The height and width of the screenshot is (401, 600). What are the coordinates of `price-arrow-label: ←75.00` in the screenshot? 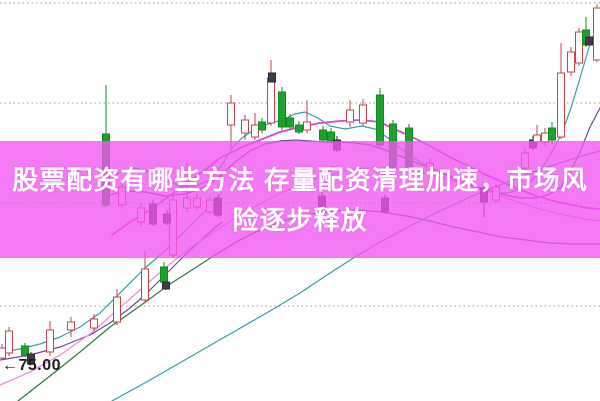 It's located at (32, 365).